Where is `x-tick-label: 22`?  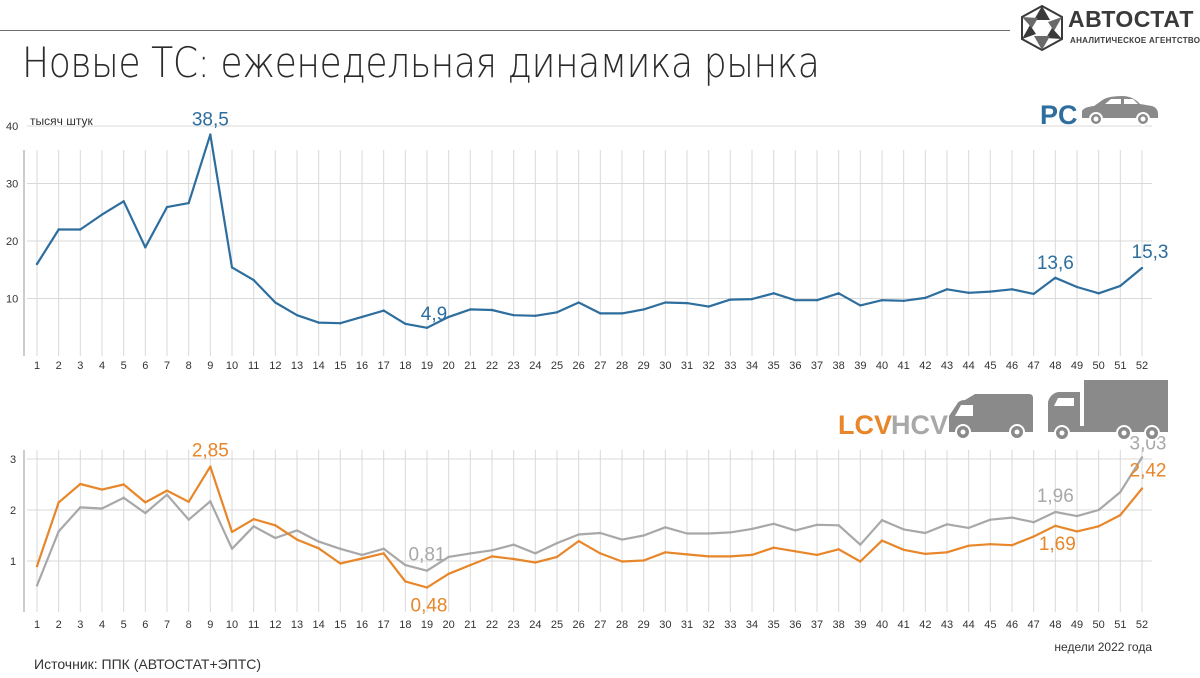 x-tick-label: 22 is located at coordinates (492, 625).